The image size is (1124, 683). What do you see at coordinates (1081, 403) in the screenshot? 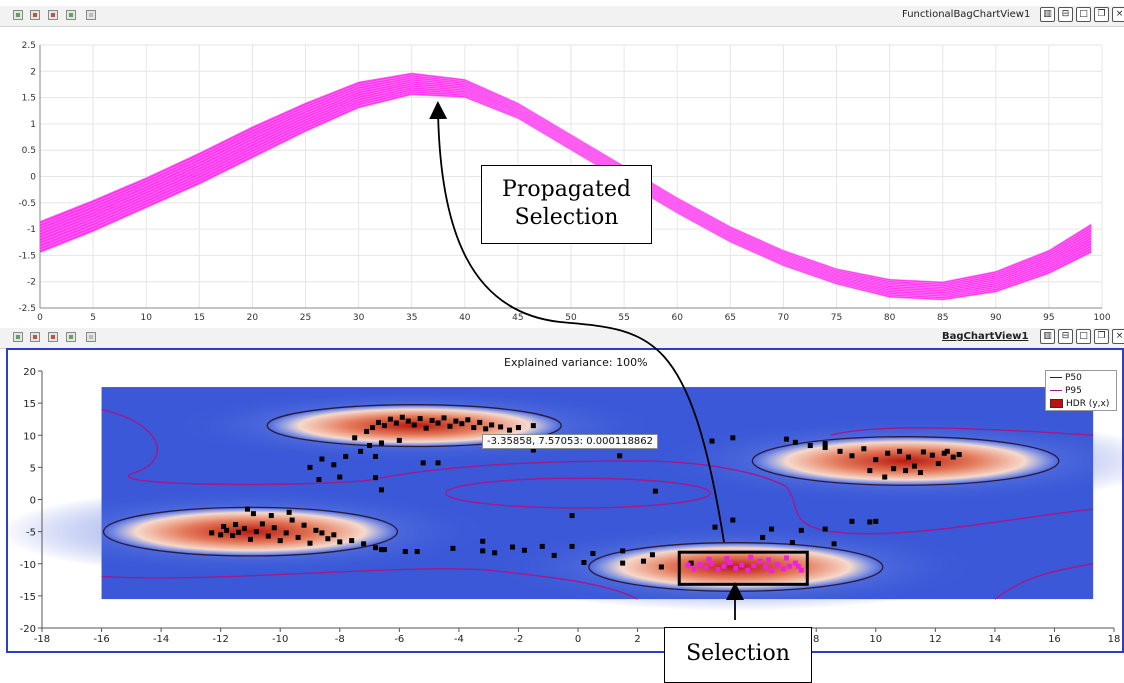
I see `legend-item-hdr: HDR (y,x)` at bounding box center [1081, 403].